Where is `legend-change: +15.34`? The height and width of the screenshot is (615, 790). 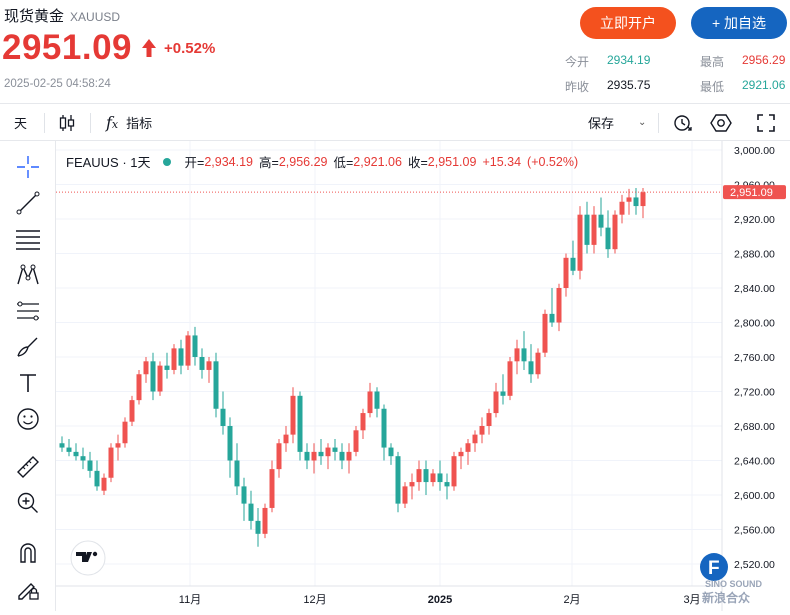
legend-change: +15.34 is located at coordinates (502, 161).